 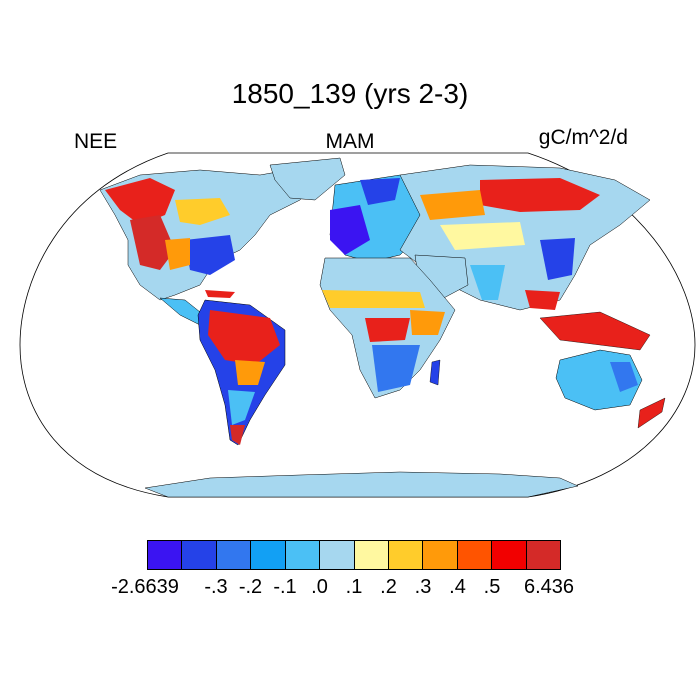 I want to click on se-asia-red, so click(x=542, y=300).